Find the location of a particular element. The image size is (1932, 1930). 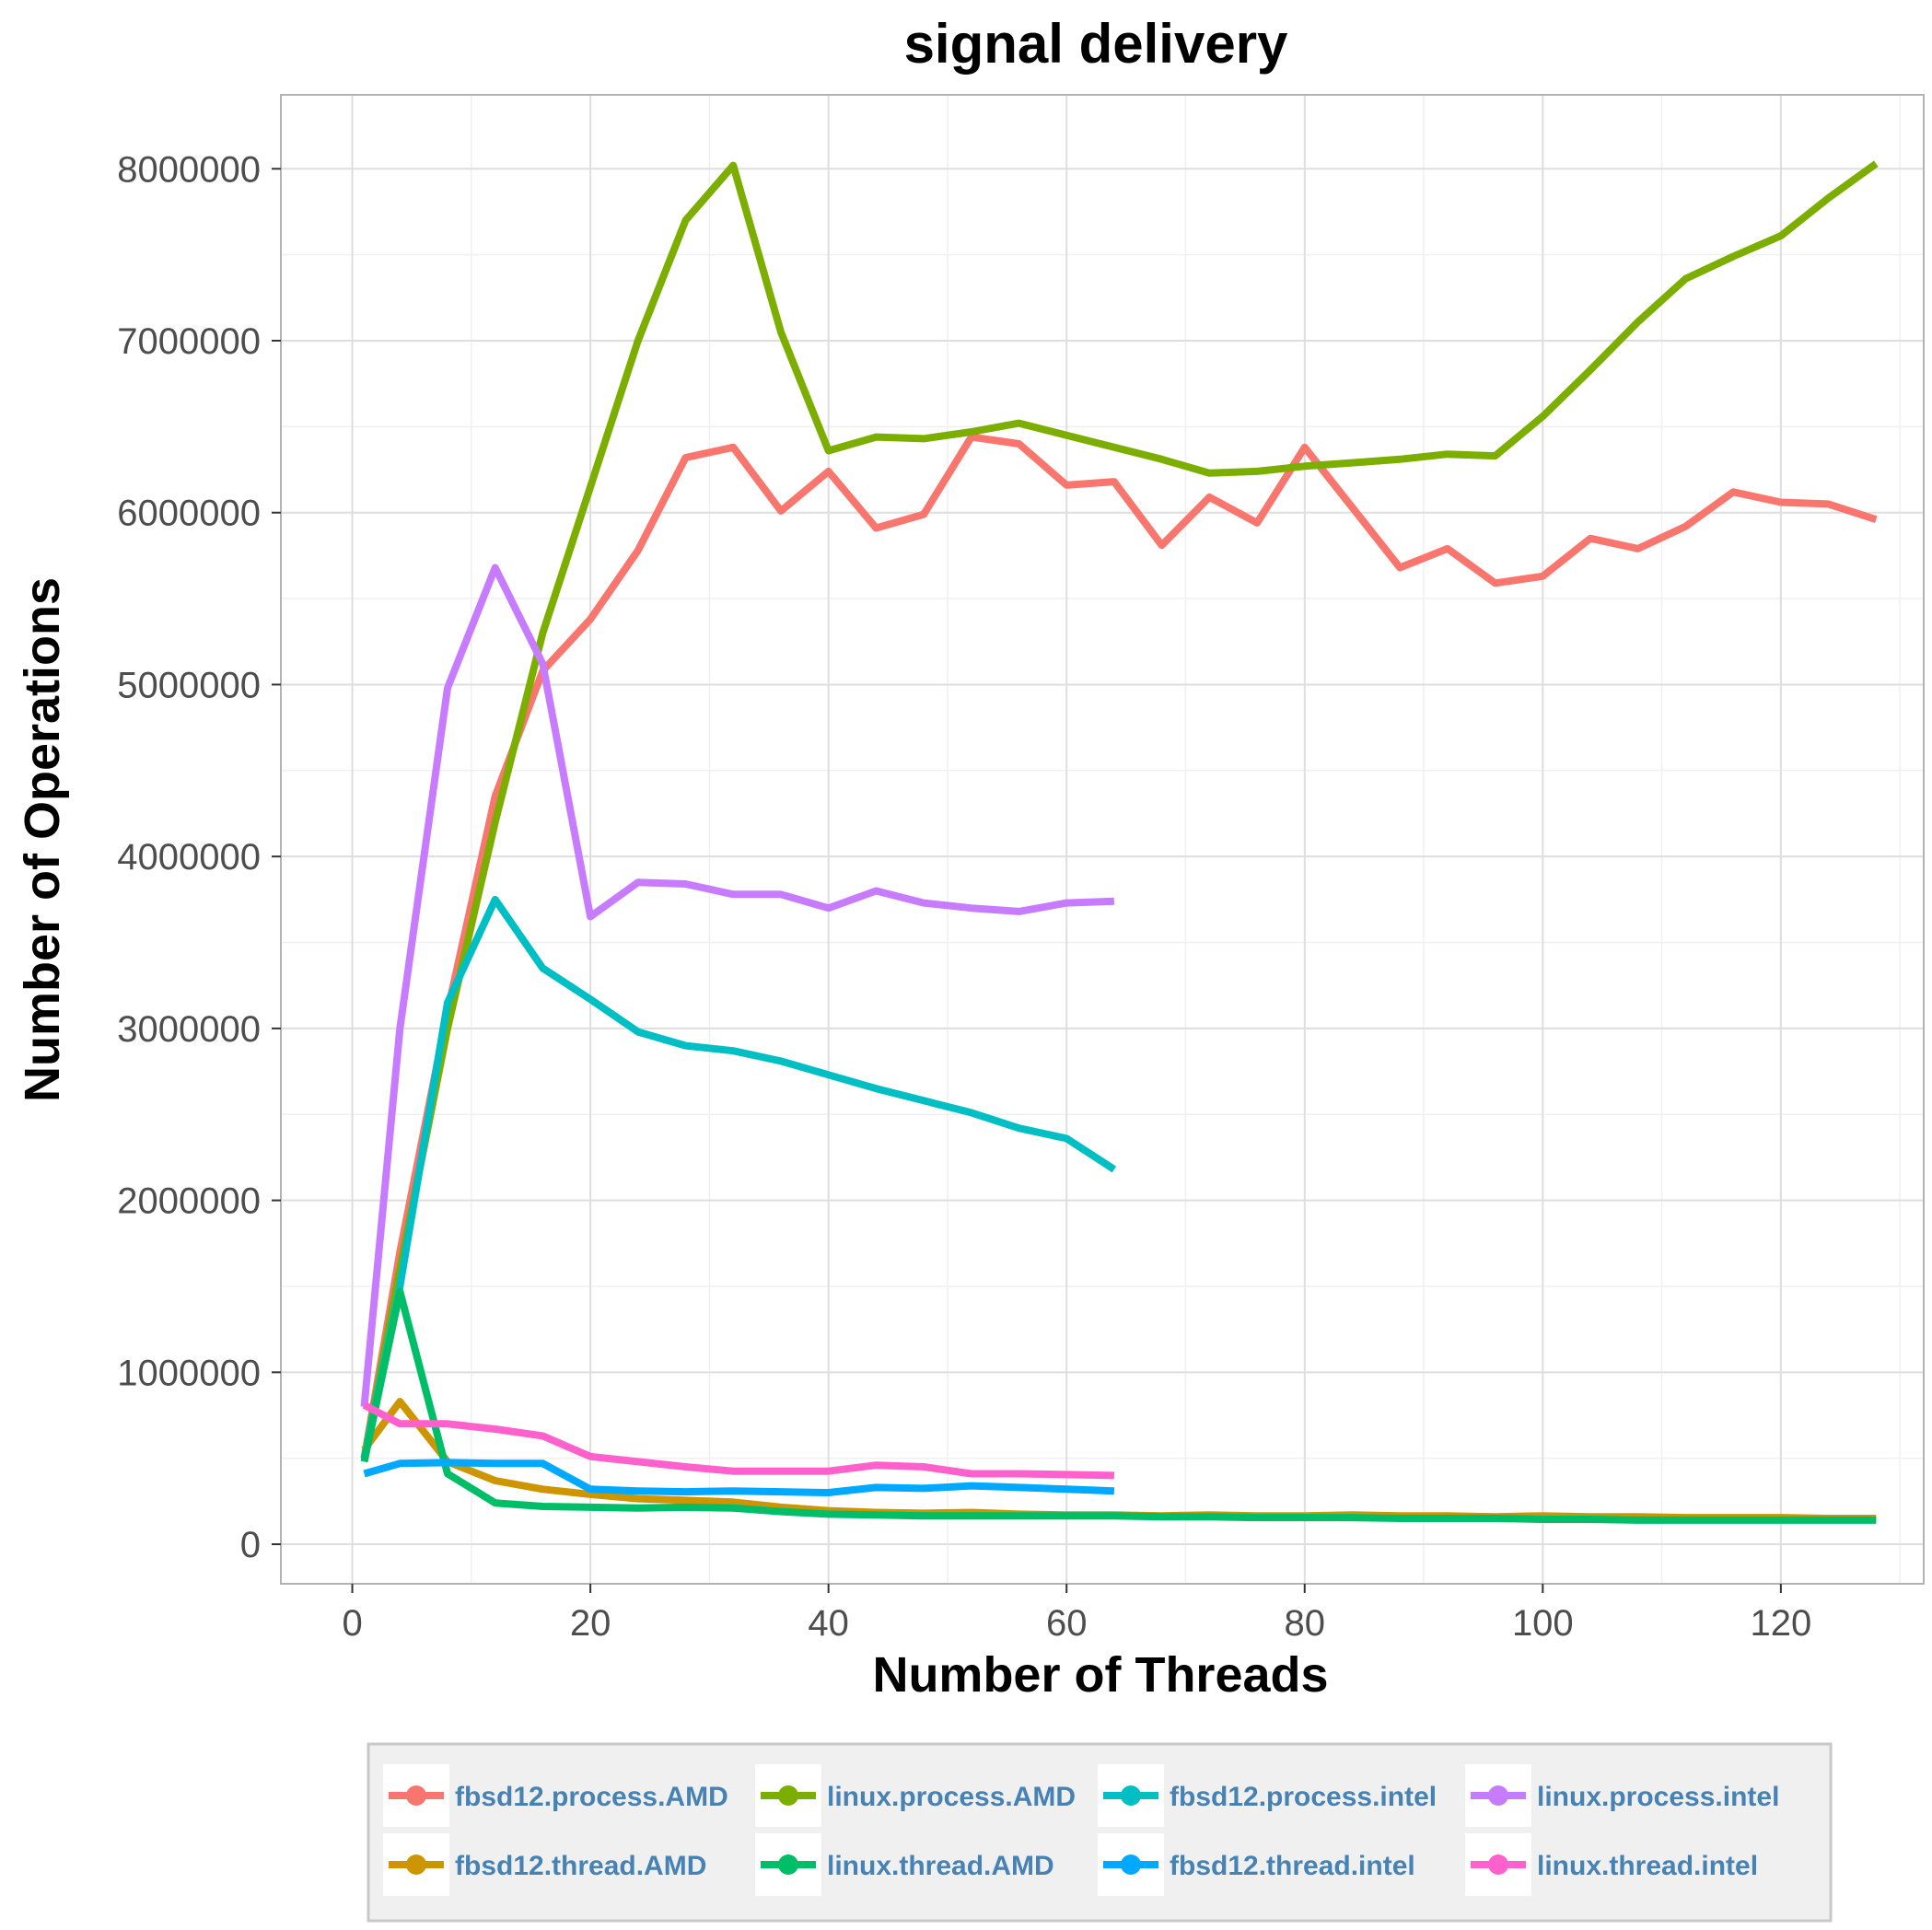

x-tick-label: 0 is located at coordinates (352, 1623).